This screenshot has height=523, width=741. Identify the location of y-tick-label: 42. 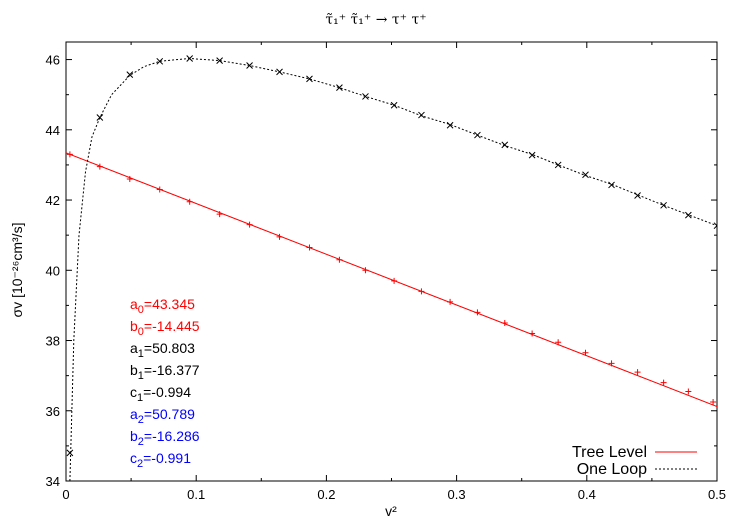
(53, 200).